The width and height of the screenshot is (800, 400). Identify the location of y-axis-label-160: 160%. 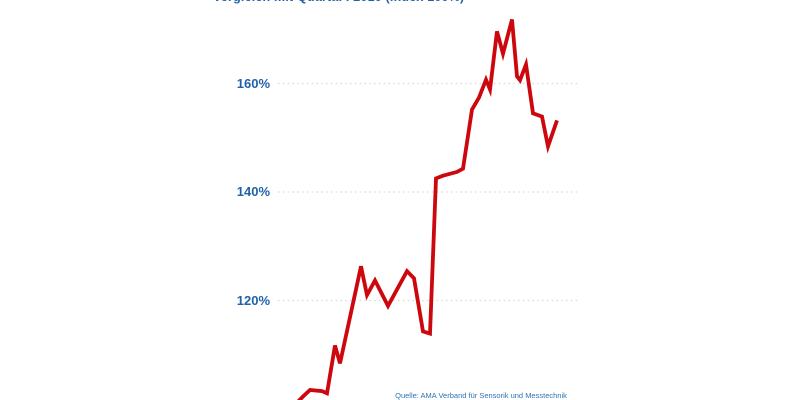
(253, 83).